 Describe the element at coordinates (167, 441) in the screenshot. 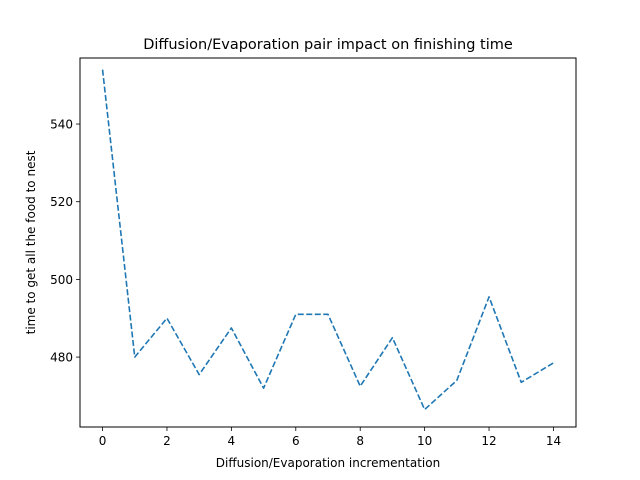

I see `x-tick-label: 2` at that location.